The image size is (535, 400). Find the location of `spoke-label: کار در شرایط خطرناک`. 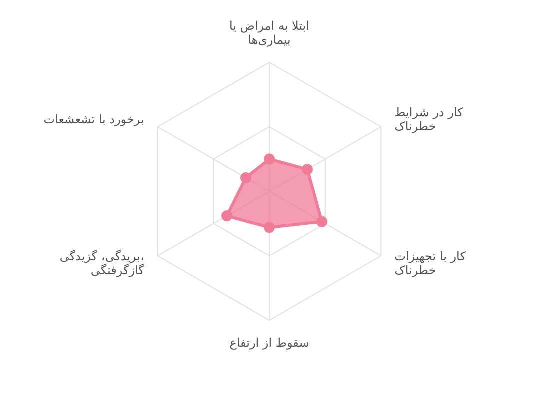

spoke-label: کار در شرایط خطرناک is located at coordinates (429, 119).